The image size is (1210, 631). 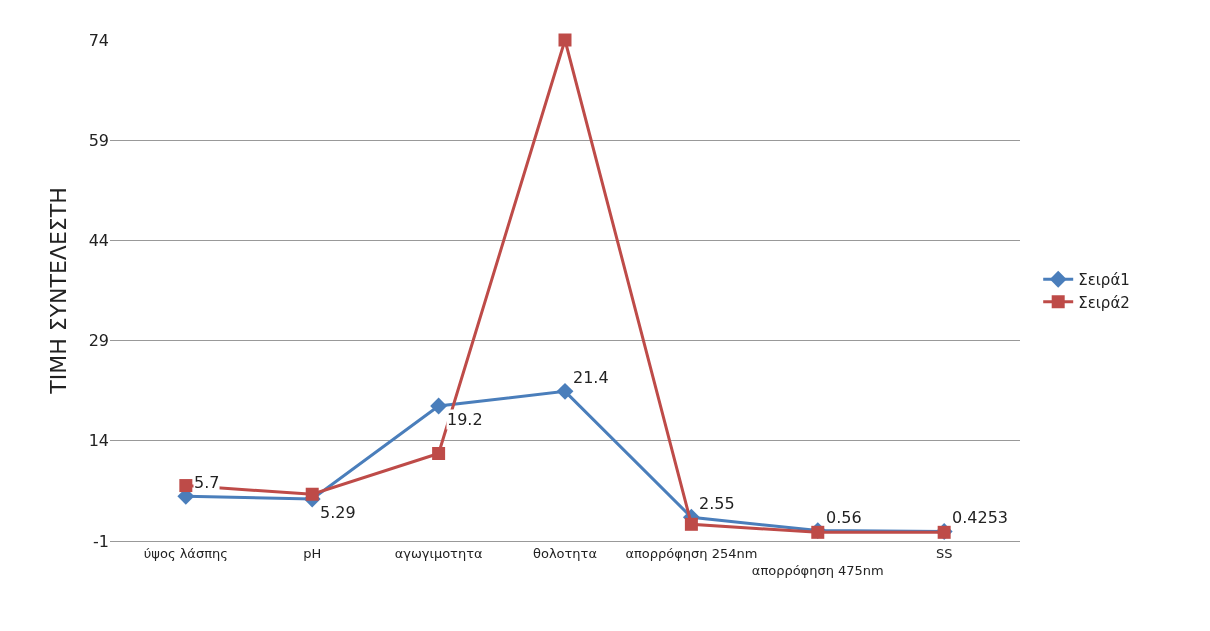 I want to click on legend-label: Σειρά1, so click(x=1104, y=280).